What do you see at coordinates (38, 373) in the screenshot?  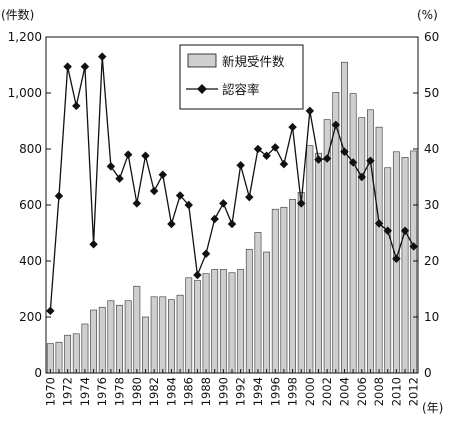 I see `left-tick-label: 0` at bounding box center [38, 373].